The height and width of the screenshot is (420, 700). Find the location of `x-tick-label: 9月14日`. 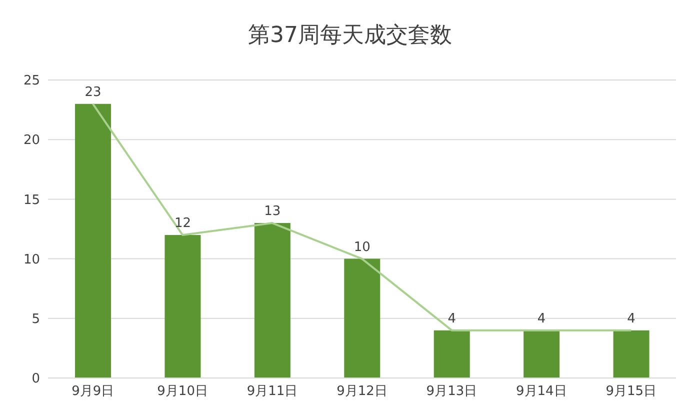

x-tick-label: 9月14日 is located at coordinates (541, 392).